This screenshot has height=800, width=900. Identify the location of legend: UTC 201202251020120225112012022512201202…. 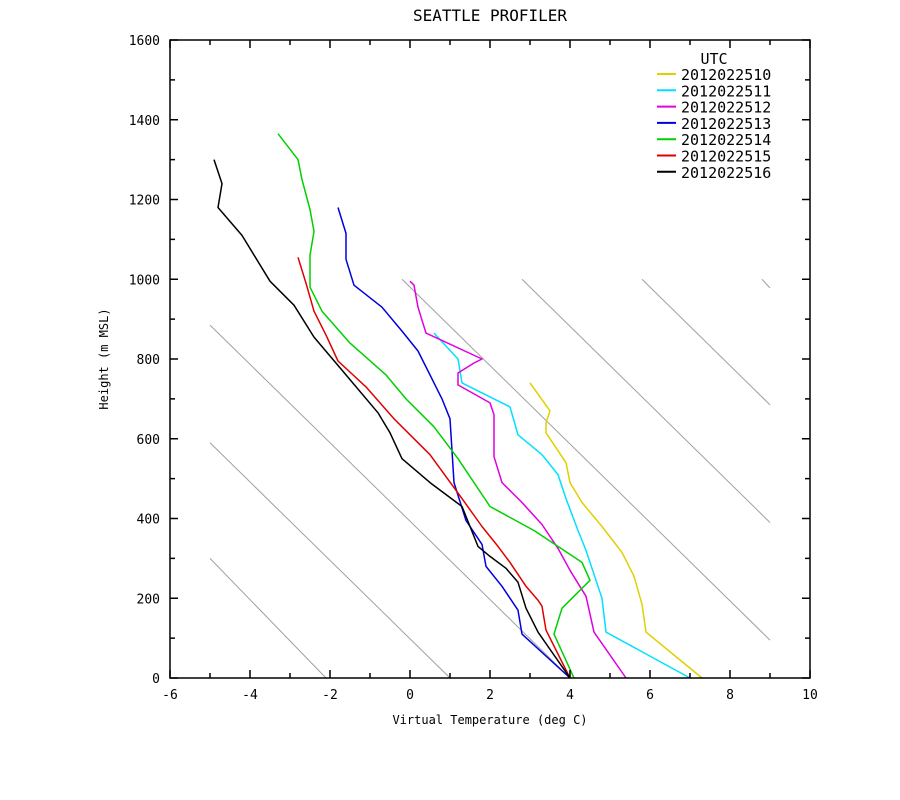
(714, 116).